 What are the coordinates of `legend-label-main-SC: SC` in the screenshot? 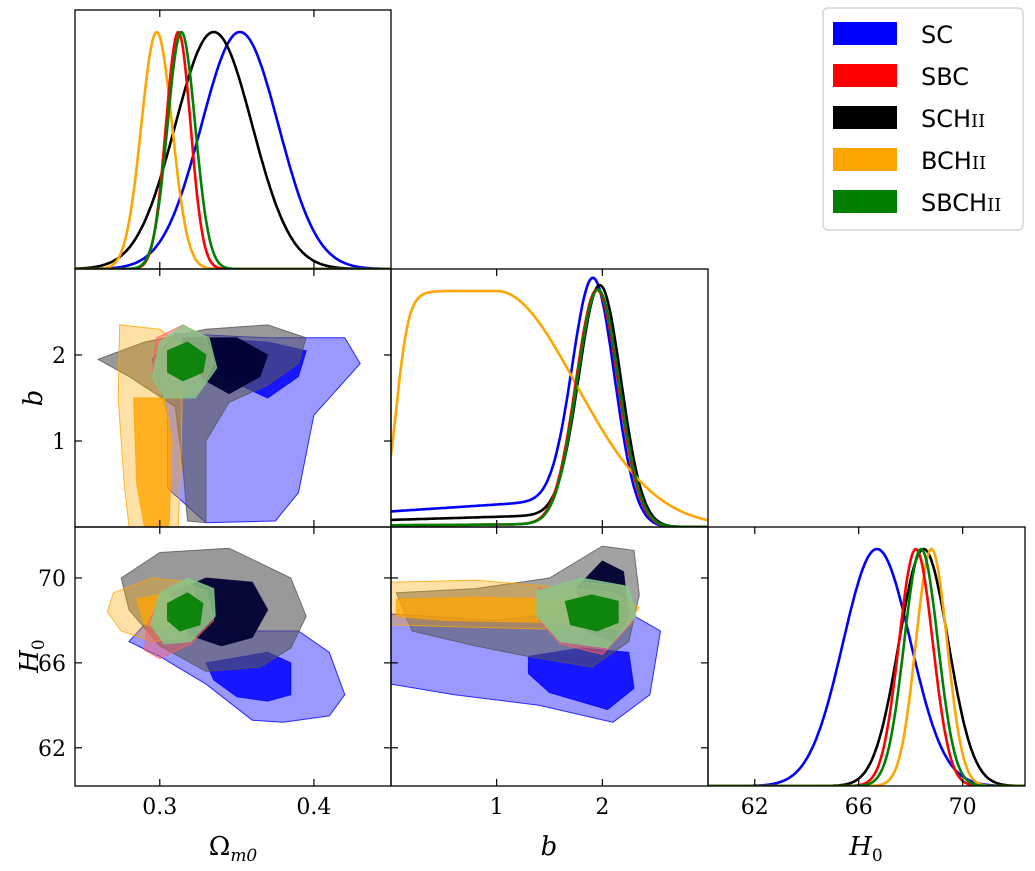 It's located at (937, 35).